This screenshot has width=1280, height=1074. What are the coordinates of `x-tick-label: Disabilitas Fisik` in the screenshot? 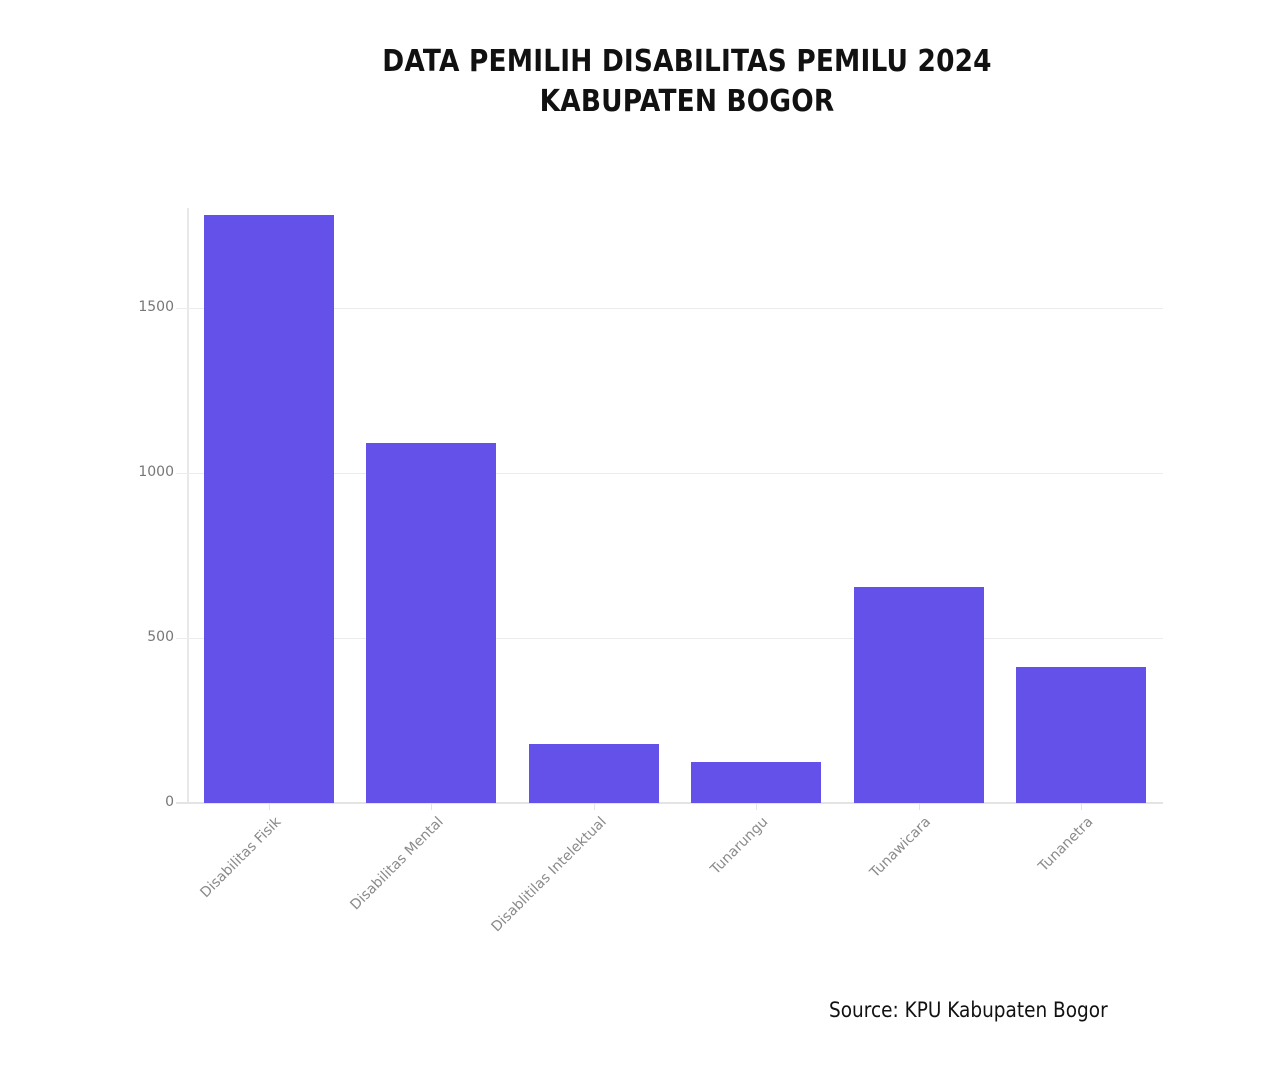 It's located at (241, 858).